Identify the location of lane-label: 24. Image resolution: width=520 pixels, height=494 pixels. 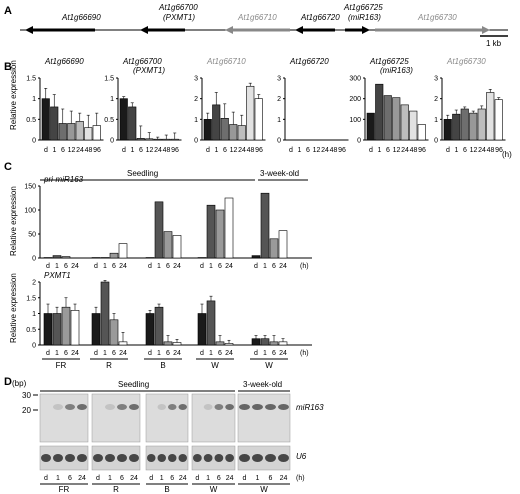
(134, 478).